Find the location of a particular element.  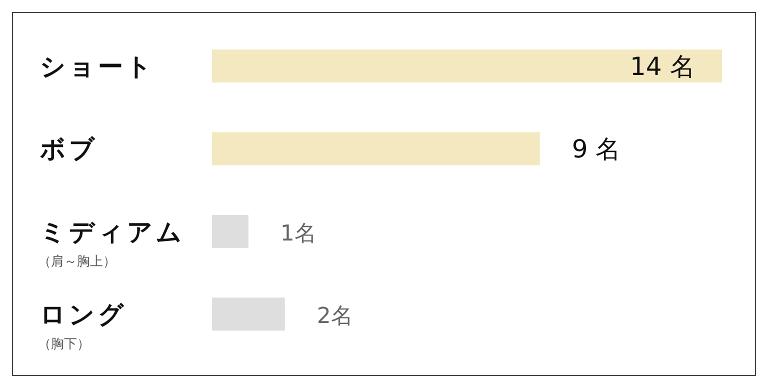

y-tick-label: ボブ is located at coordinates (68, 149).